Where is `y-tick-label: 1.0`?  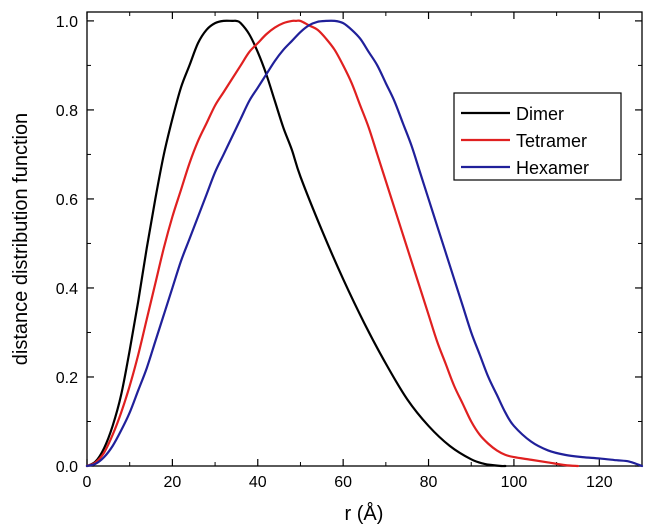
y-tick-label: 1.0 is located at coordinates (67, 22).